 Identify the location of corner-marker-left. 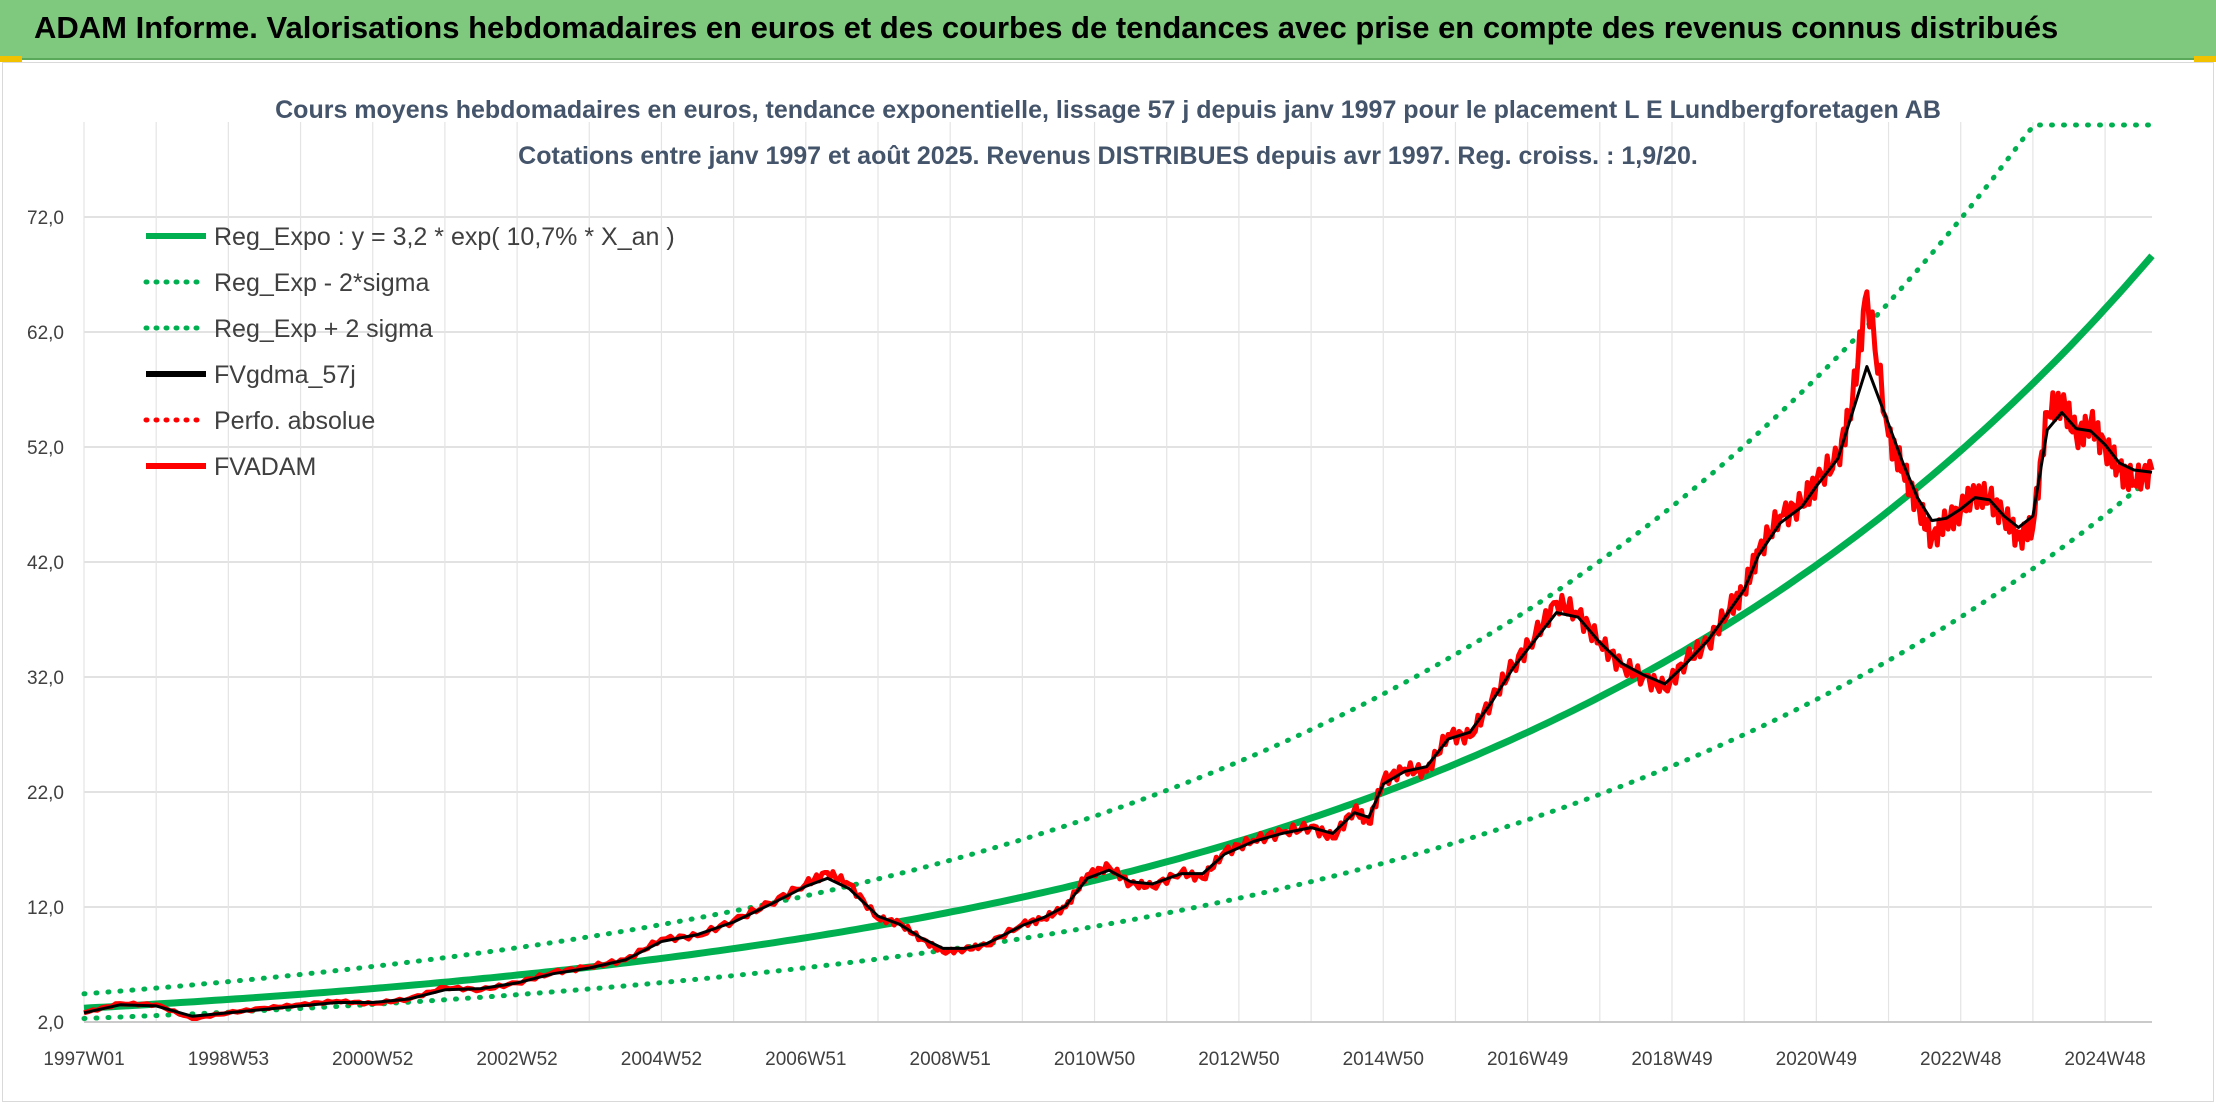
(11, 59).